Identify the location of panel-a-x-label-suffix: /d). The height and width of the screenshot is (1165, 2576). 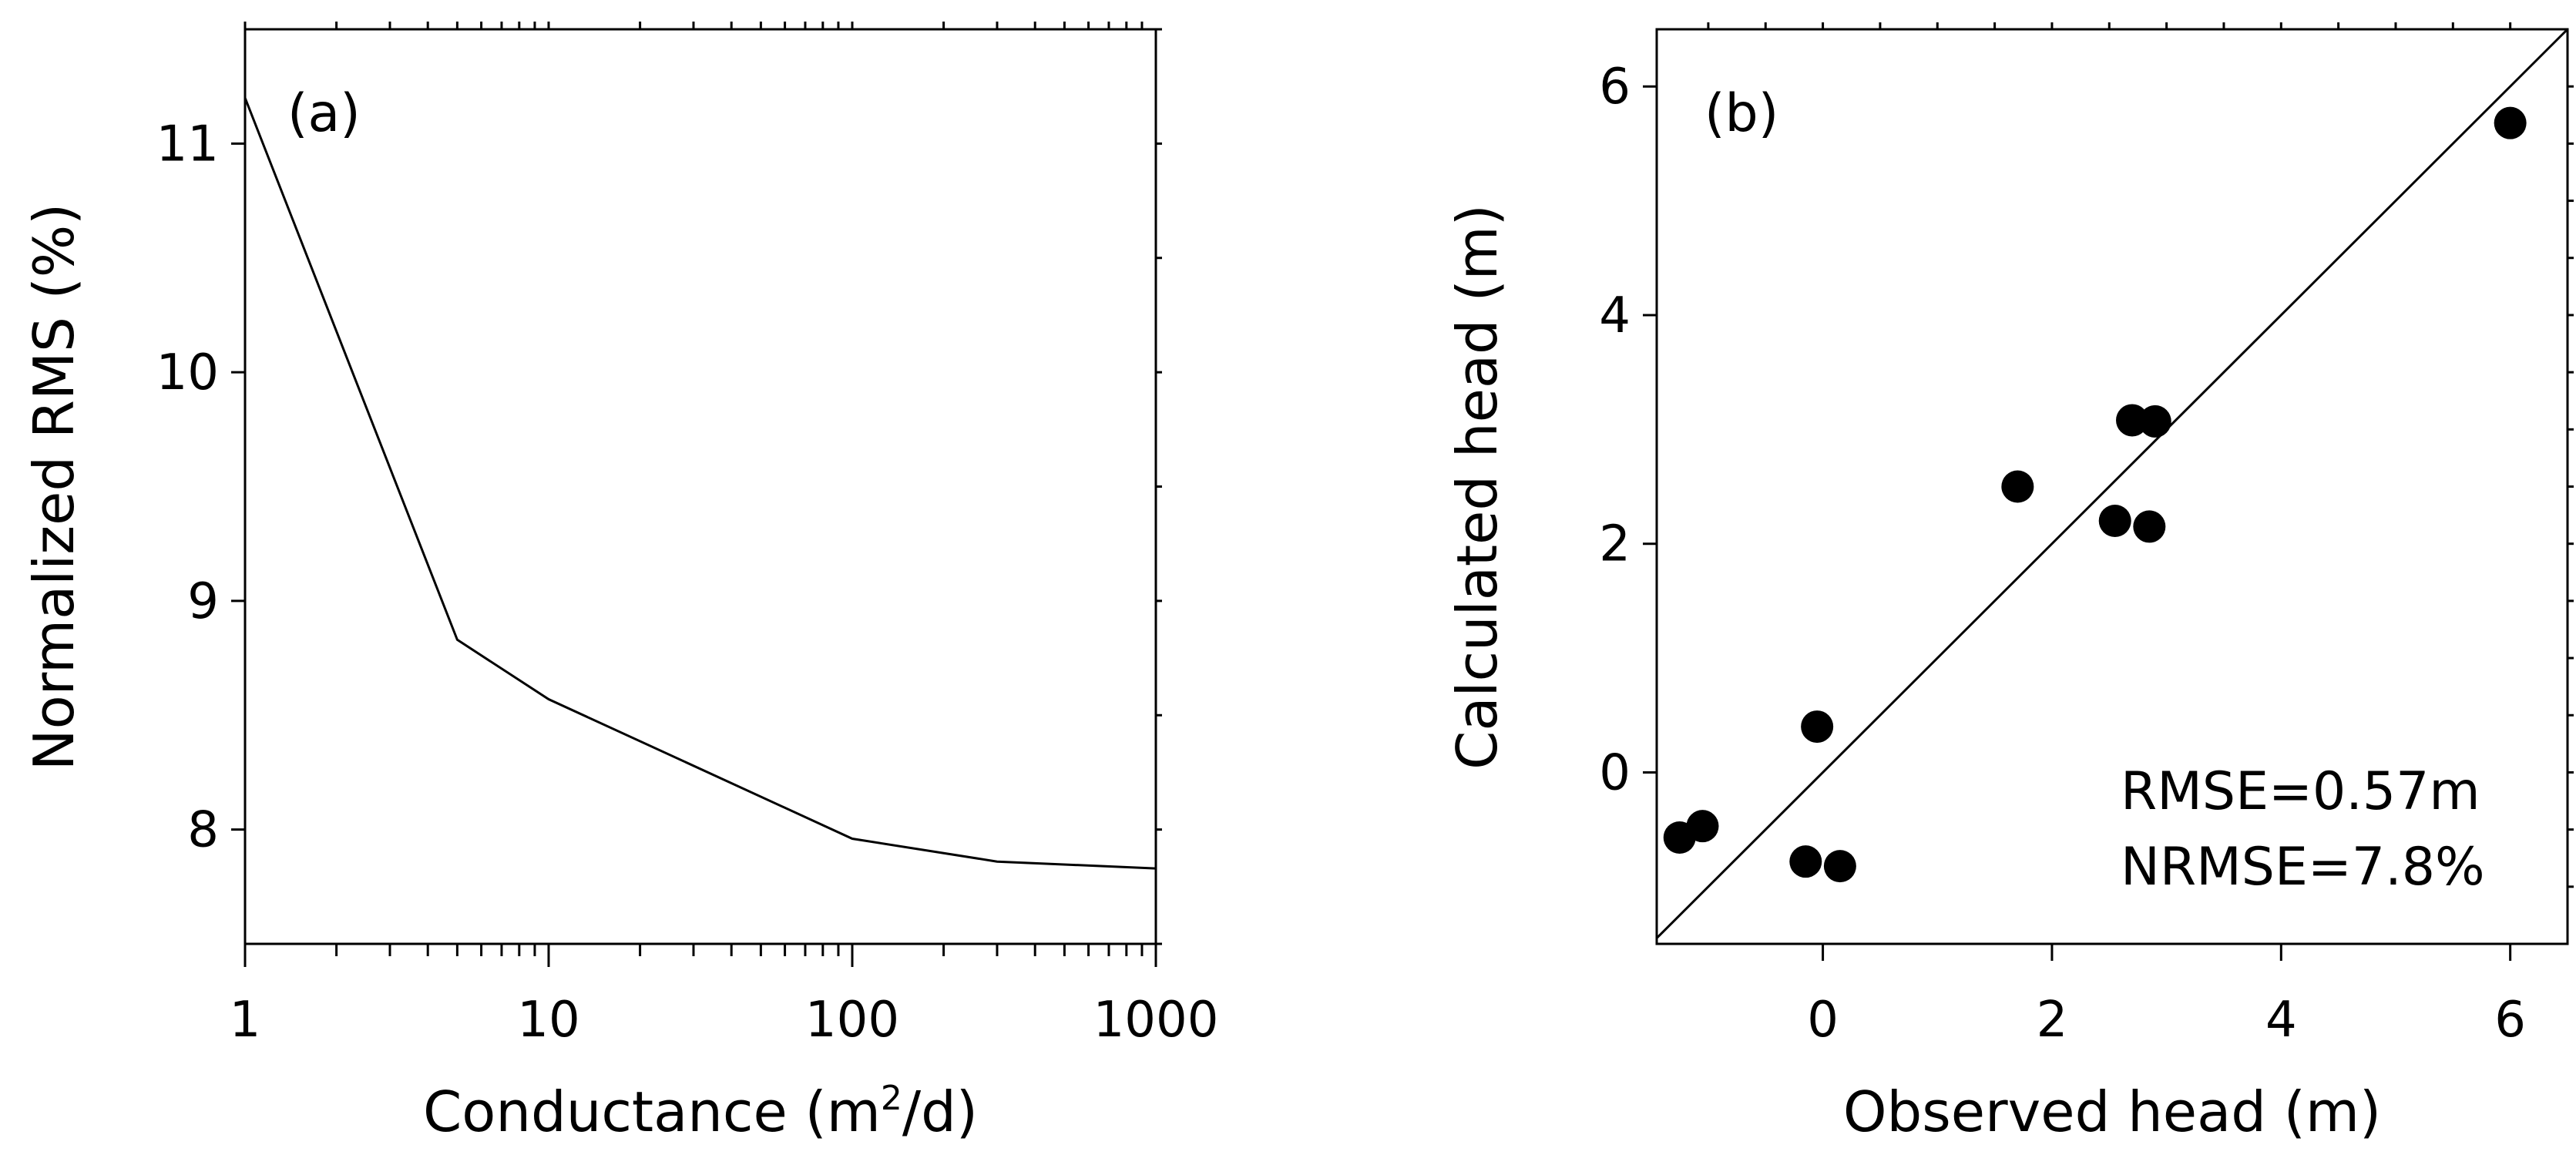
(940, 1111).